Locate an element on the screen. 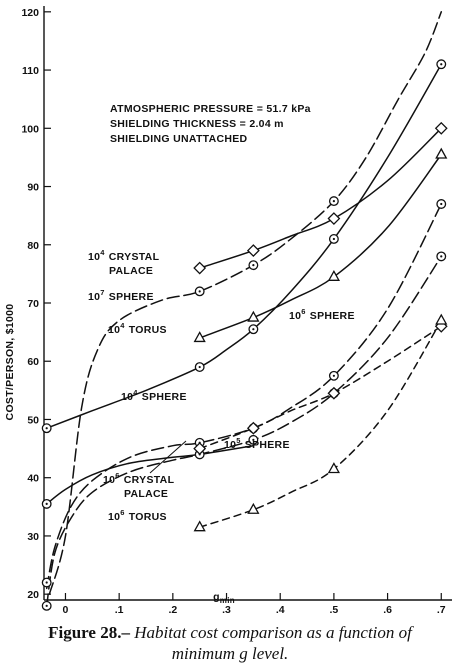 This screenshot has height=668, width=460. note-unattached: SHIELDING UNATTACHED is located at coordinates (179, 139).